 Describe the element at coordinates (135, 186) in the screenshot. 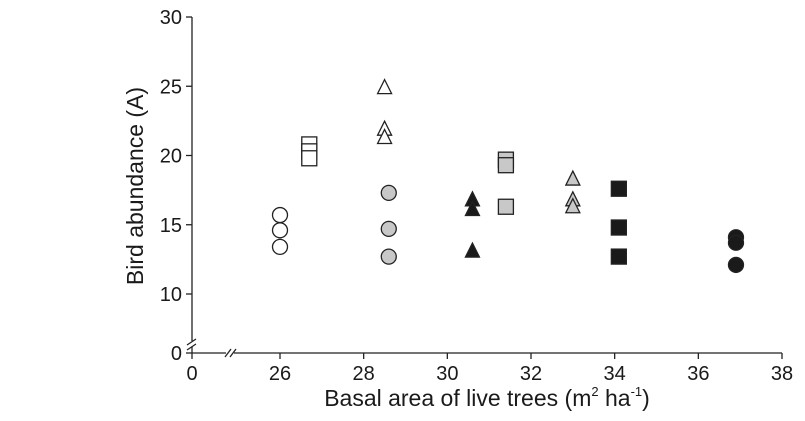

I see `y-axis-title: Bird abundance (A)` at that location.